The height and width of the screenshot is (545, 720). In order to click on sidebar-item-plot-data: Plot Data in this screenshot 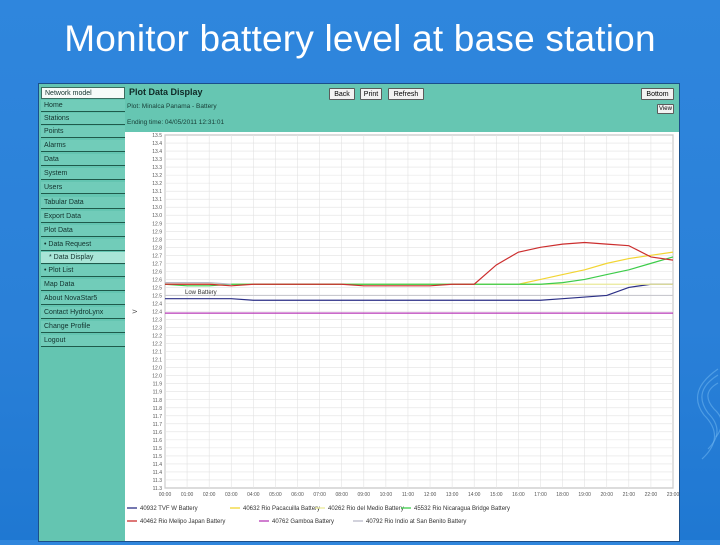, I will do `click(83, 231)`.